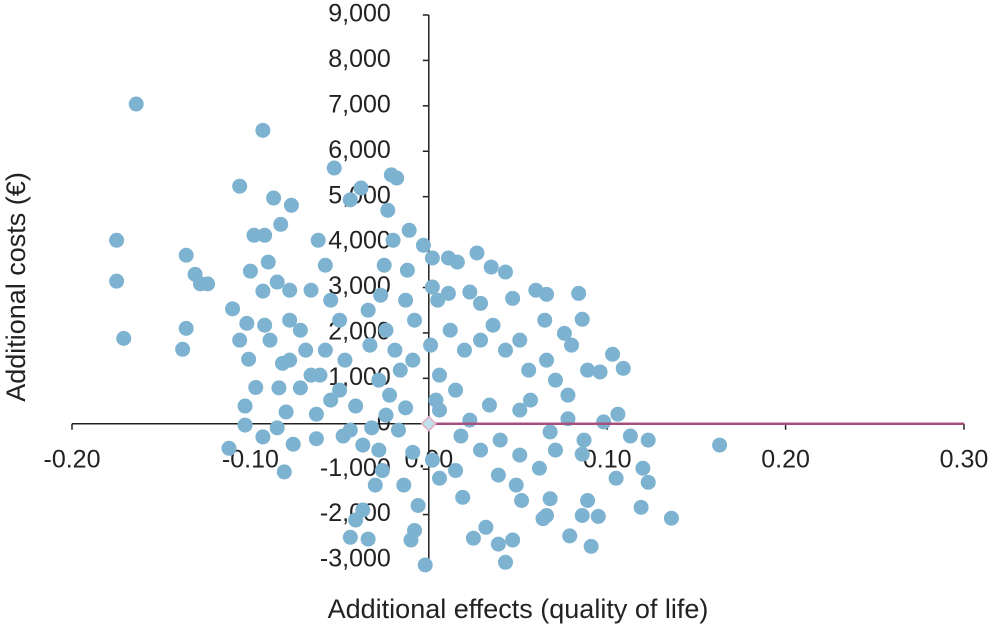  I want to click on y-tick-label: 7,000, so click(359, 104).